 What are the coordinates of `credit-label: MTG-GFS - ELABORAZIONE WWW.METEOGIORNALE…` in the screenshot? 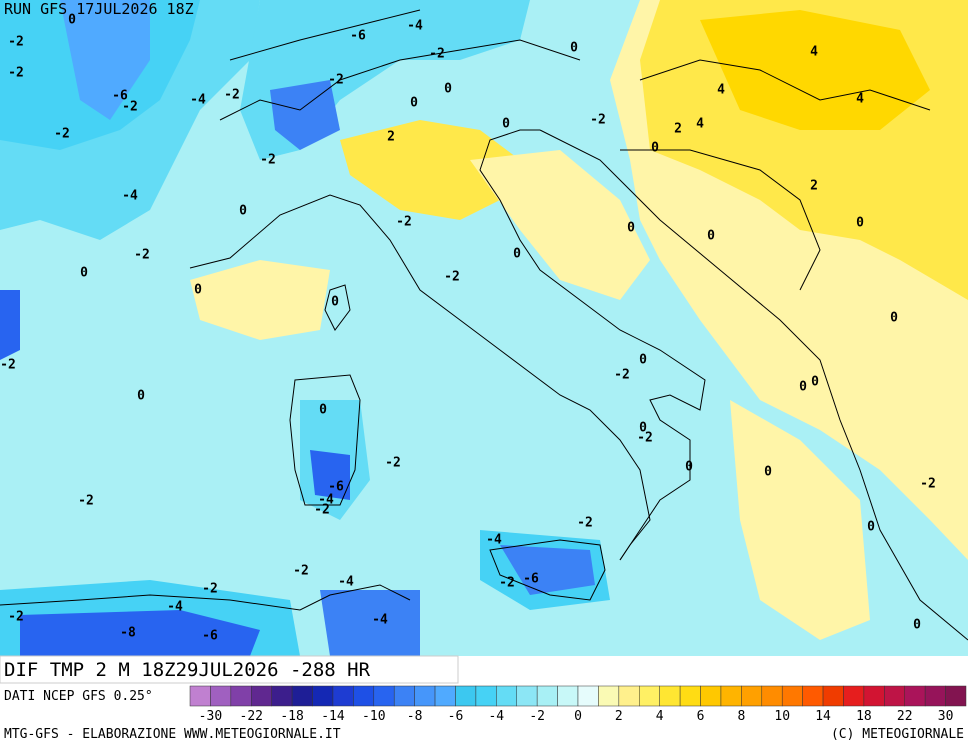 It's located at (172, 734).